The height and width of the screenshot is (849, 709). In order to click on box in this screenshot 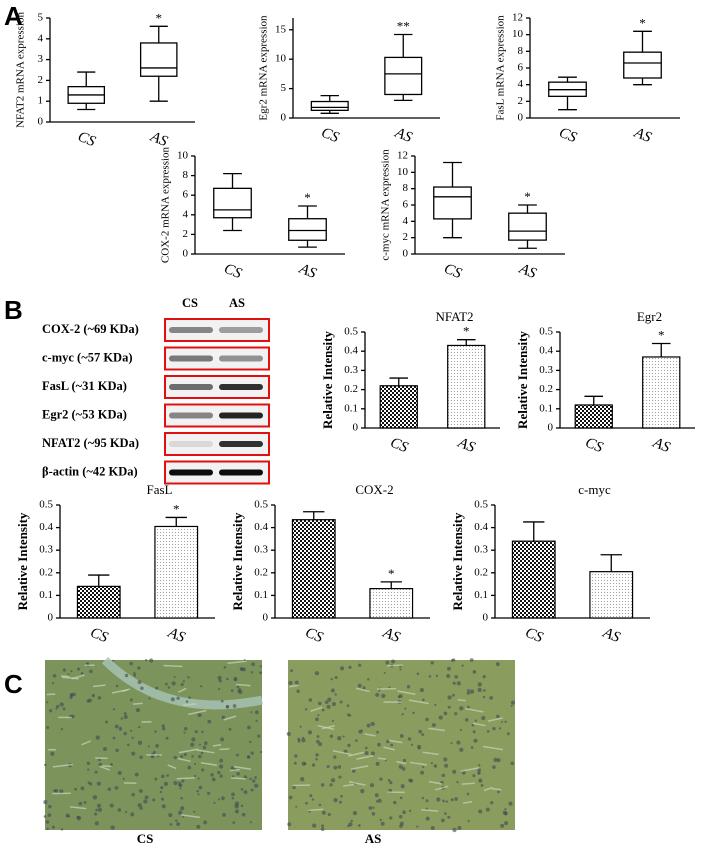, I will do `click(642, 65)`.